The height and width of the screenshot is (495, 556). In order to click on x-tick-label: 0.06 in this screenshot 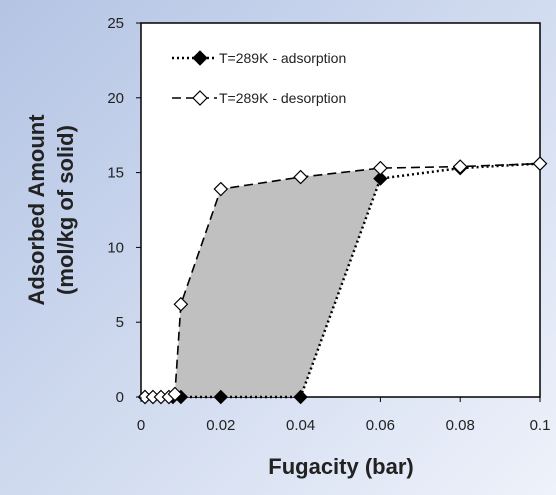, I will do `click(380, 425)`.